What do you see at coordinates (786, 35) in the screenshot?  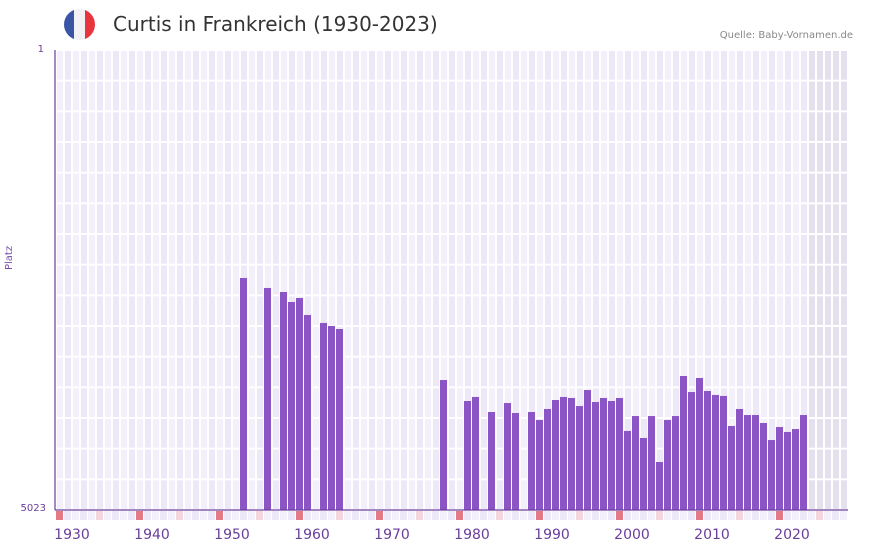 I see `source-label: Quelle: Baby-Vornamen.de` at bounding box center [786, 35].